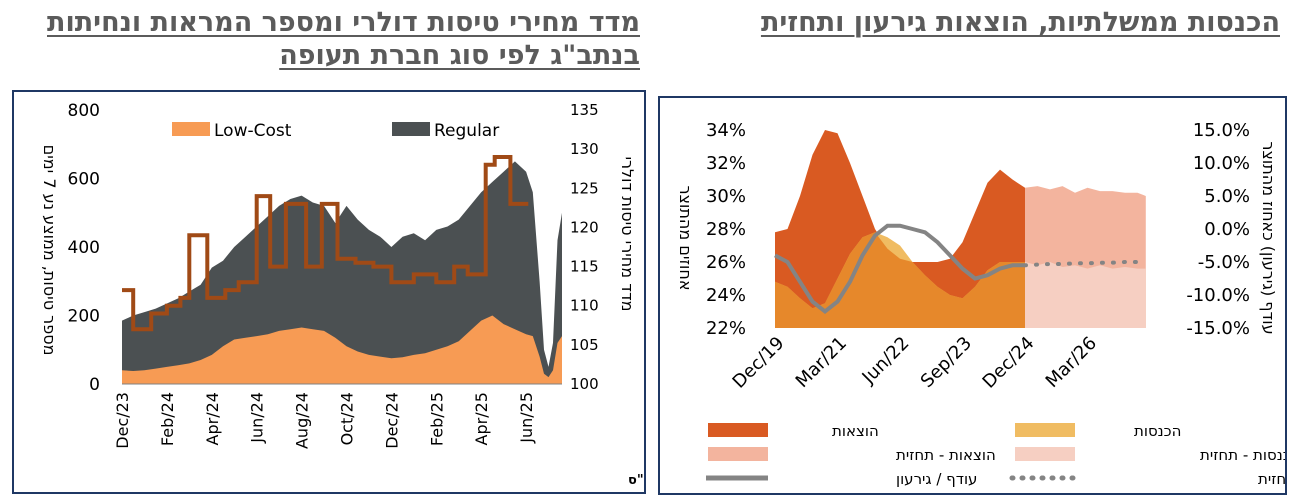 The image size is (1296, 502). What do you see at coordinates (1221, 130) in the screenshot?
I see `right-y-tick-label: 15.0%` at bounding box center [1221, 130].